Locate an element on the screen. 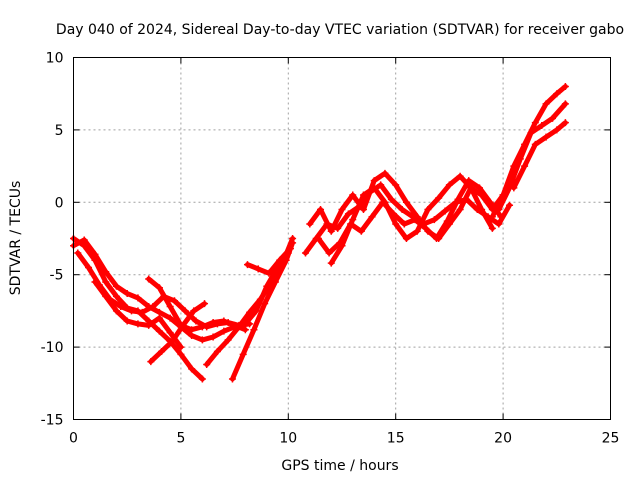 The width and height of the screenshot is (640, 480). y-tick-label: 10 is located at coordinates (55, 59).